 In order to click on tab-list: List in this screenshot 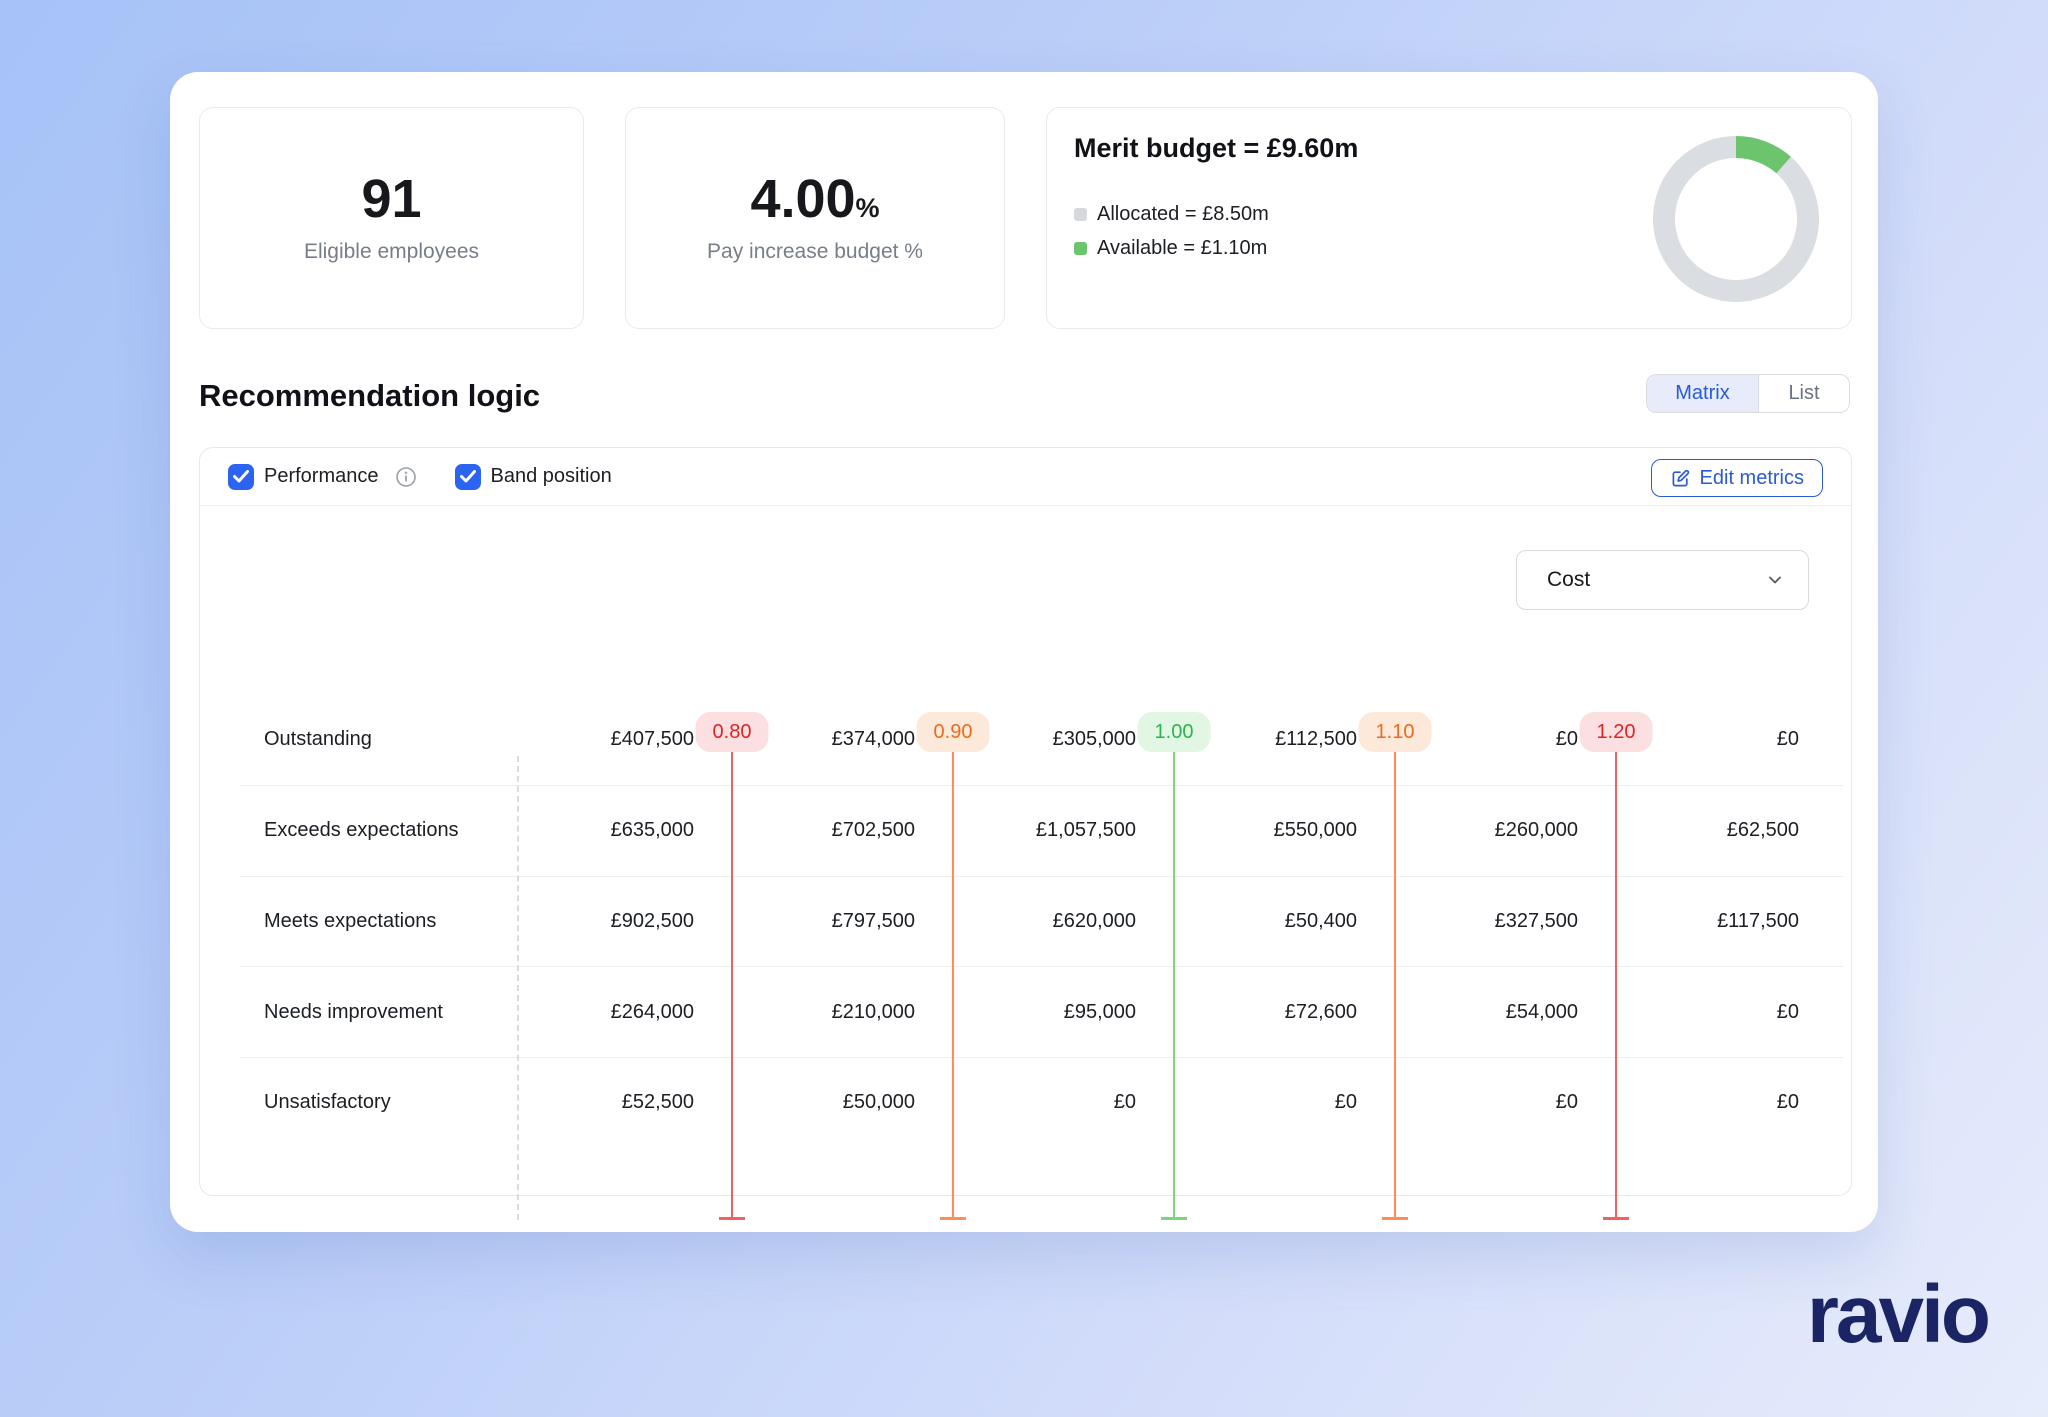, I will do `click(1804, 393)`.